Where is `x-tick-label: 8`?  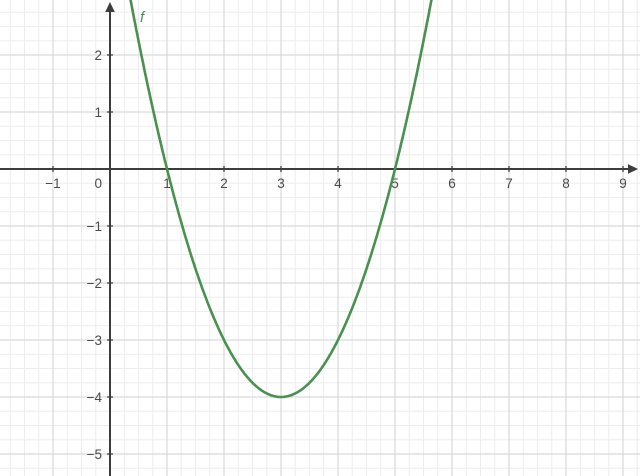 x-tick-label: 8 is located at coordinates (566, 183).